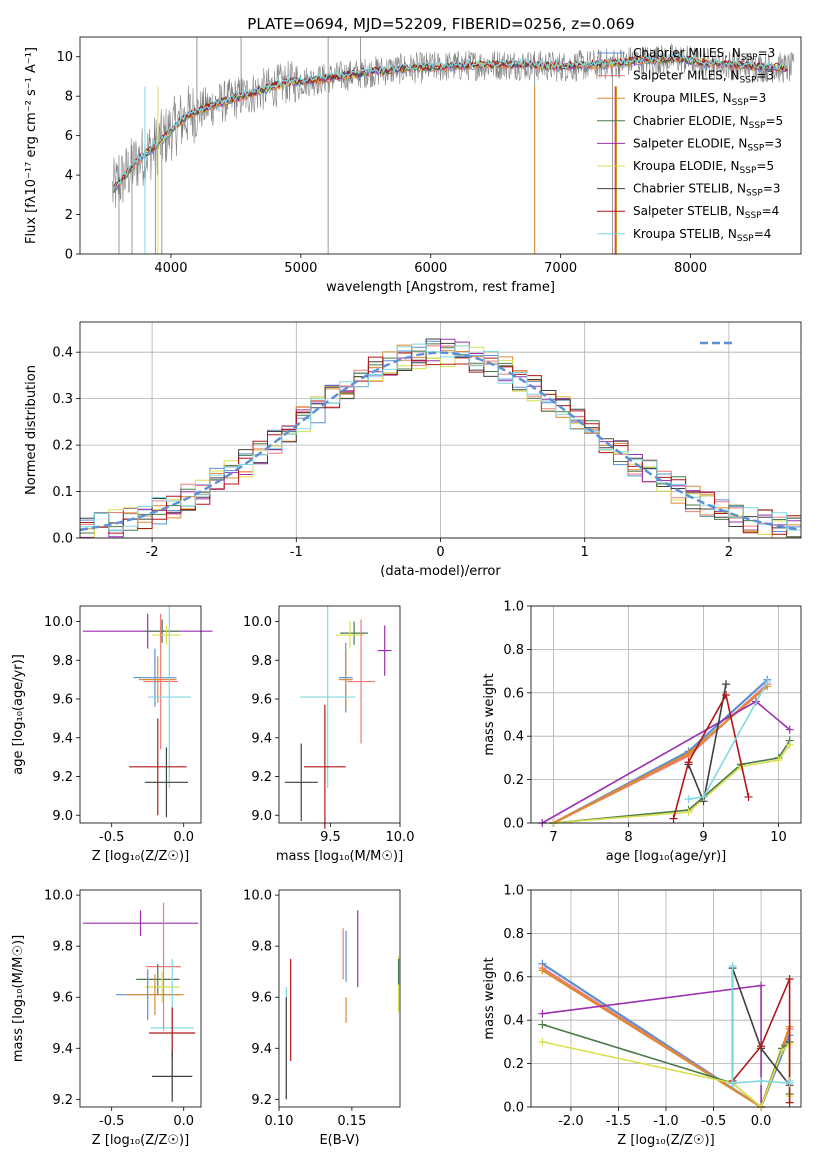 The image size is (819, 1170). I want to click on age-vs-mass-frame, so click(339, 714).